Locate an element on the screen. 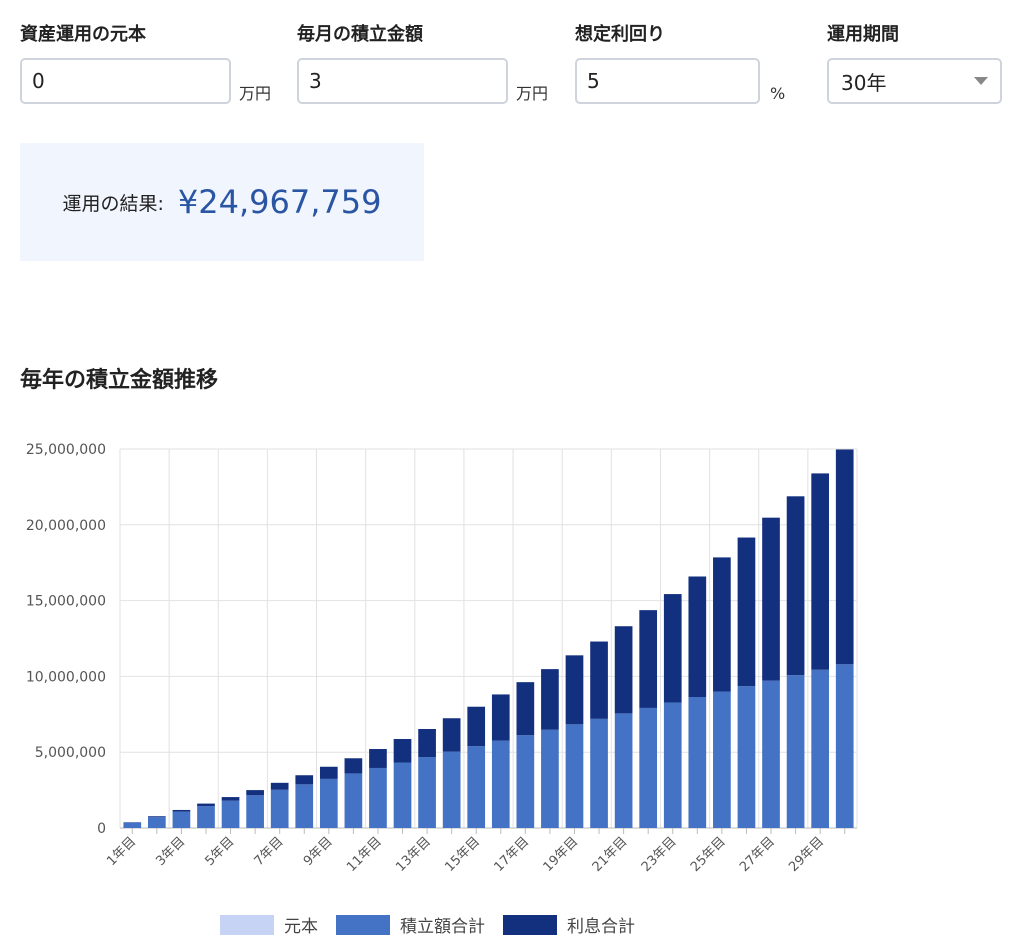 The image size is (1024, 951). legend-item-principal: 元本 is located at coordinates (269, 924).